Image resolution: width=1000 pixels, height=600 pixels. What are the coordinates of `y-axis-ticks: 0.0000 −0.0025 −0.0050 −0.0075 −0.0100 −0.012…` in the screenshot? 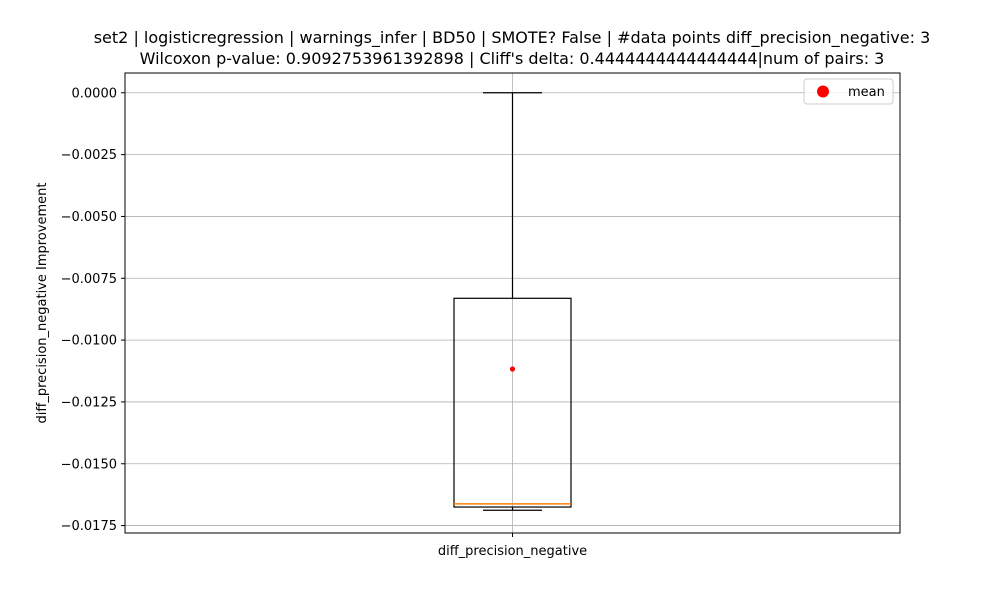 It's located at (93, 310).